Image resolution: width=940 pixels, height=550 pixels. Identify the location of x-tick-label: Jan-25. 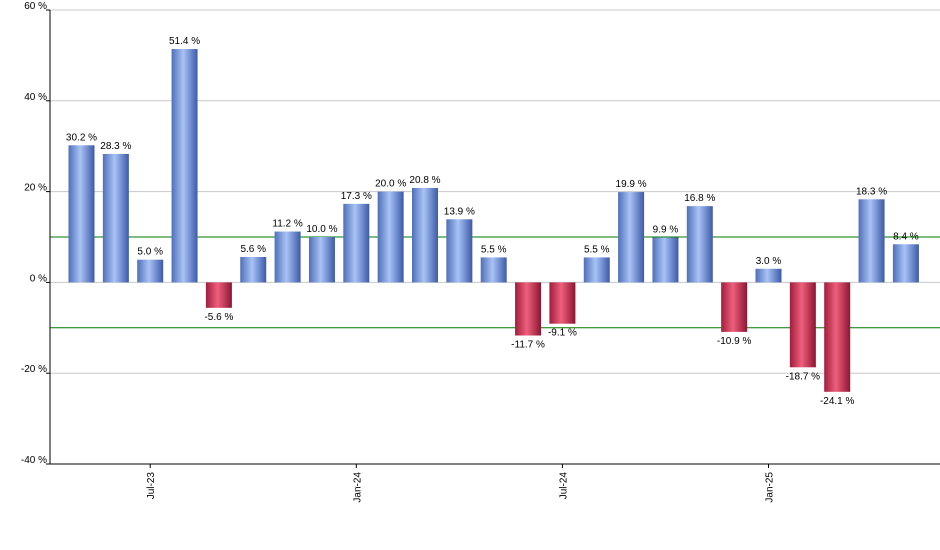
(770, 487).